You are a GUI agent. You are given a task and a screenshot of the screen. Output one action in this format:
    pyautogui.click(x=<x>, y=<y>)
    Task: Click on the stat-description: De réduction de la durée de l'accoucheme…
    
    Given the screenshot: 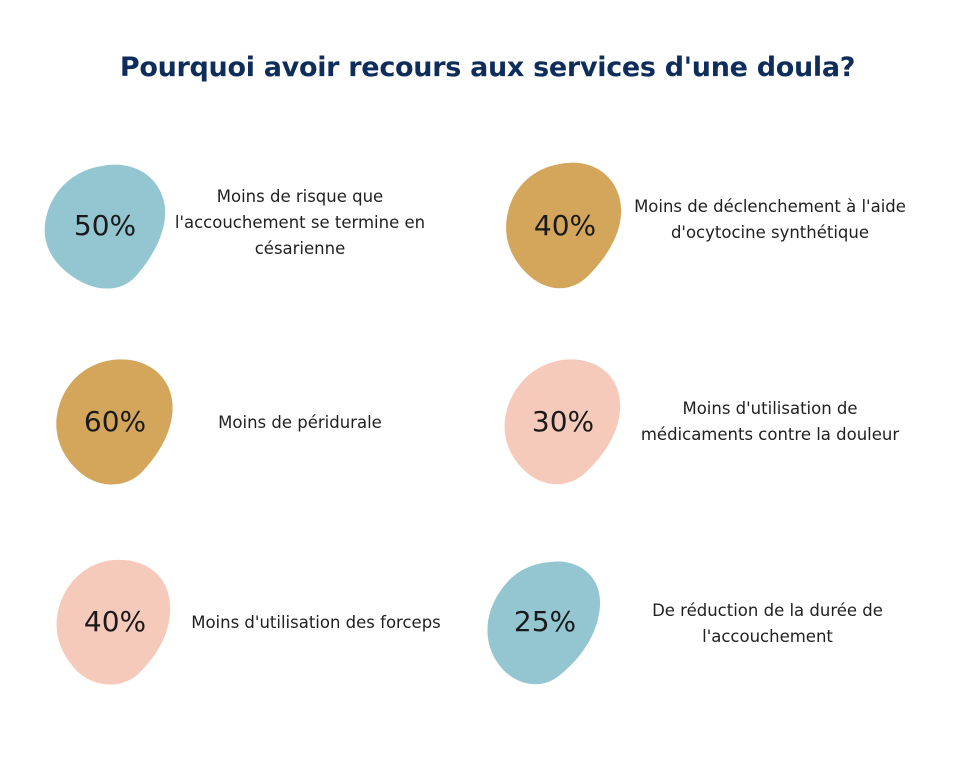 What is the action you would take?
    pyautogui.click(x=767, y=623)
    